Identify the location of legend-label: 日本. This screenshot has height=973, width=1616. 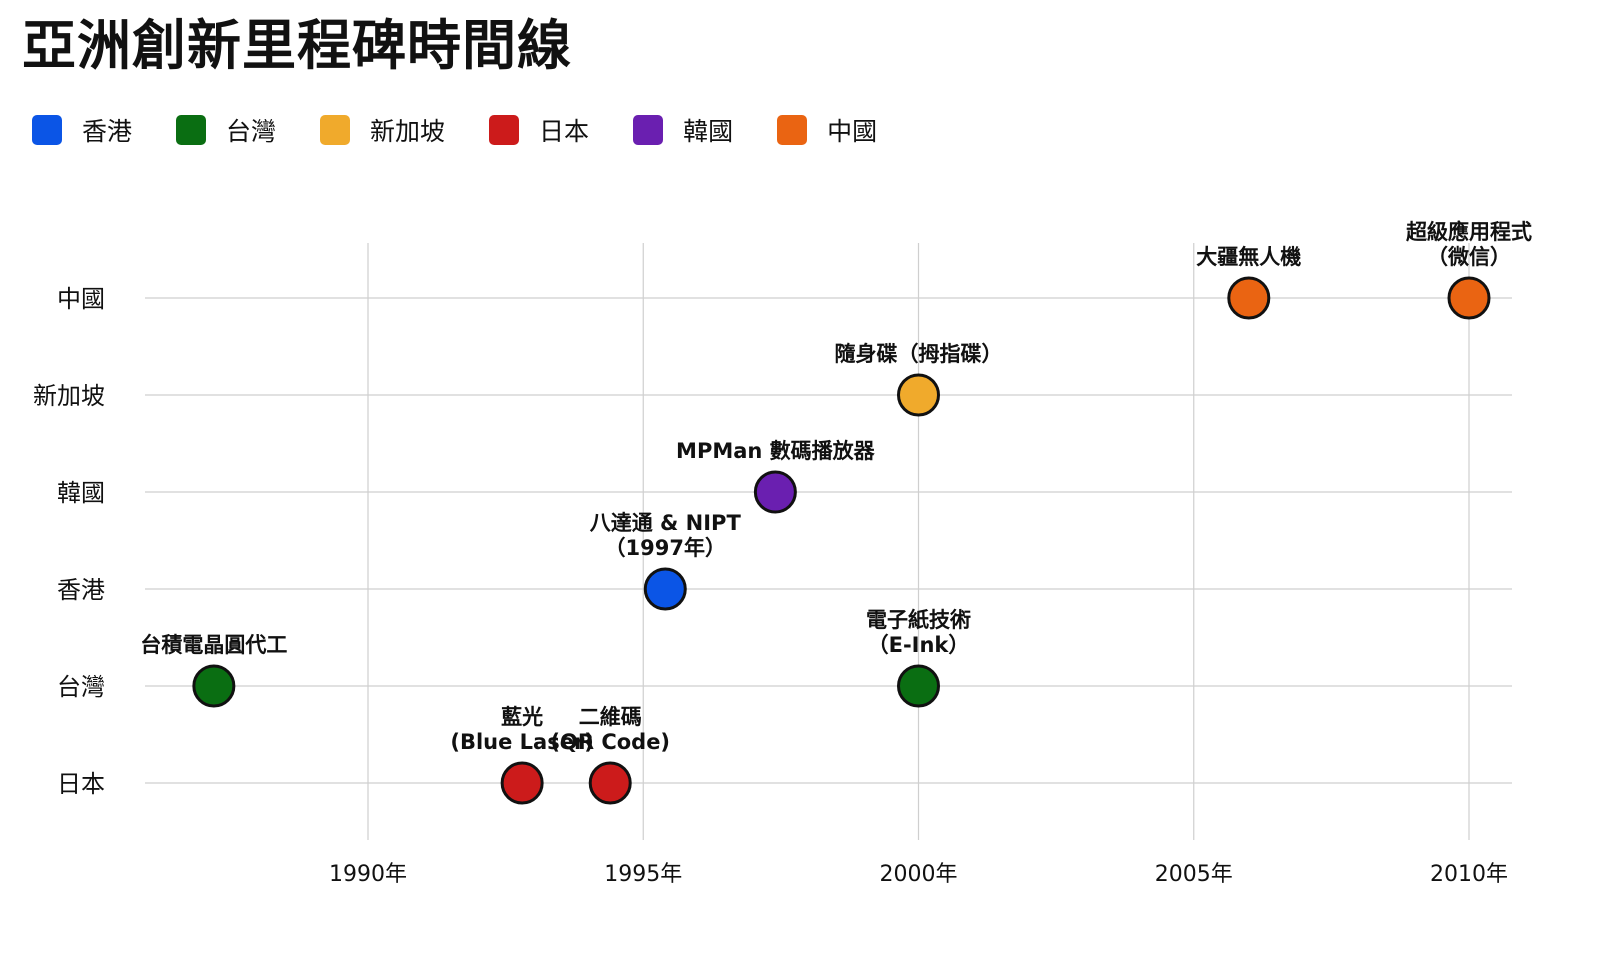
(564, 131).